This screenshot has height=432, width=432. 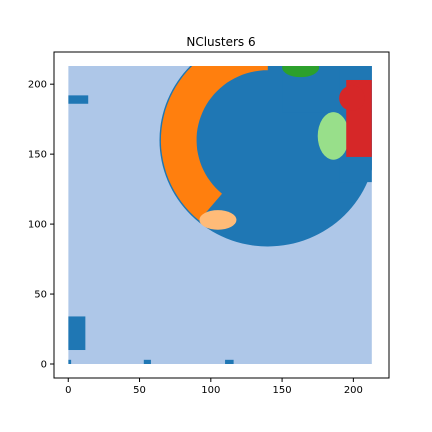 What do you see at coordinates (210, 390) in the screenshot?
I see `x-tick-label: 100` at bounding box center [210, 390].